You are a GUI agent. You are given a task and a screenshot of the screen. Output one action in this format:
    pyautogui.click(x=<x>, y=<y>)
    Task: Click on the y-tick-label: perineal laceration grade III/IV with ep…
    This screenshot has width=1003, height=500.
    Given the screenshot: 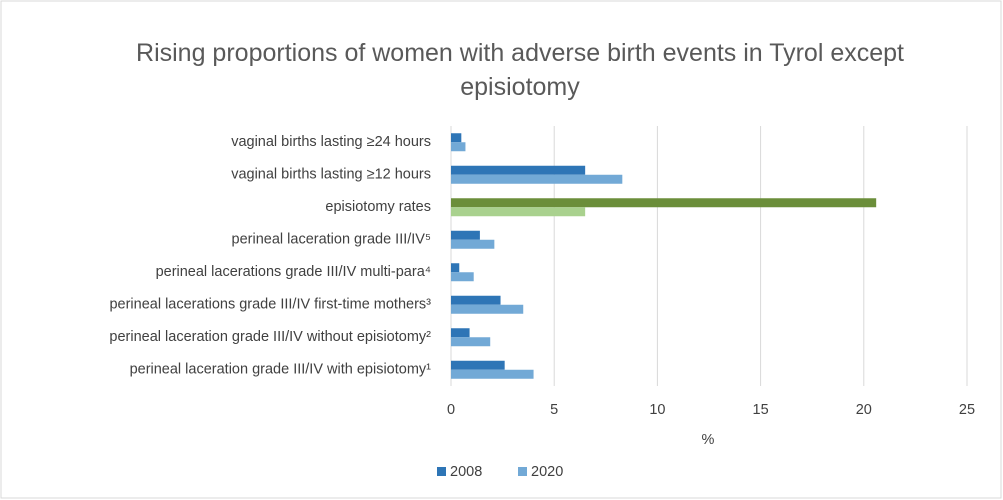 What is the action you would take?
    pyautogui.click(x=281, y=370)
    